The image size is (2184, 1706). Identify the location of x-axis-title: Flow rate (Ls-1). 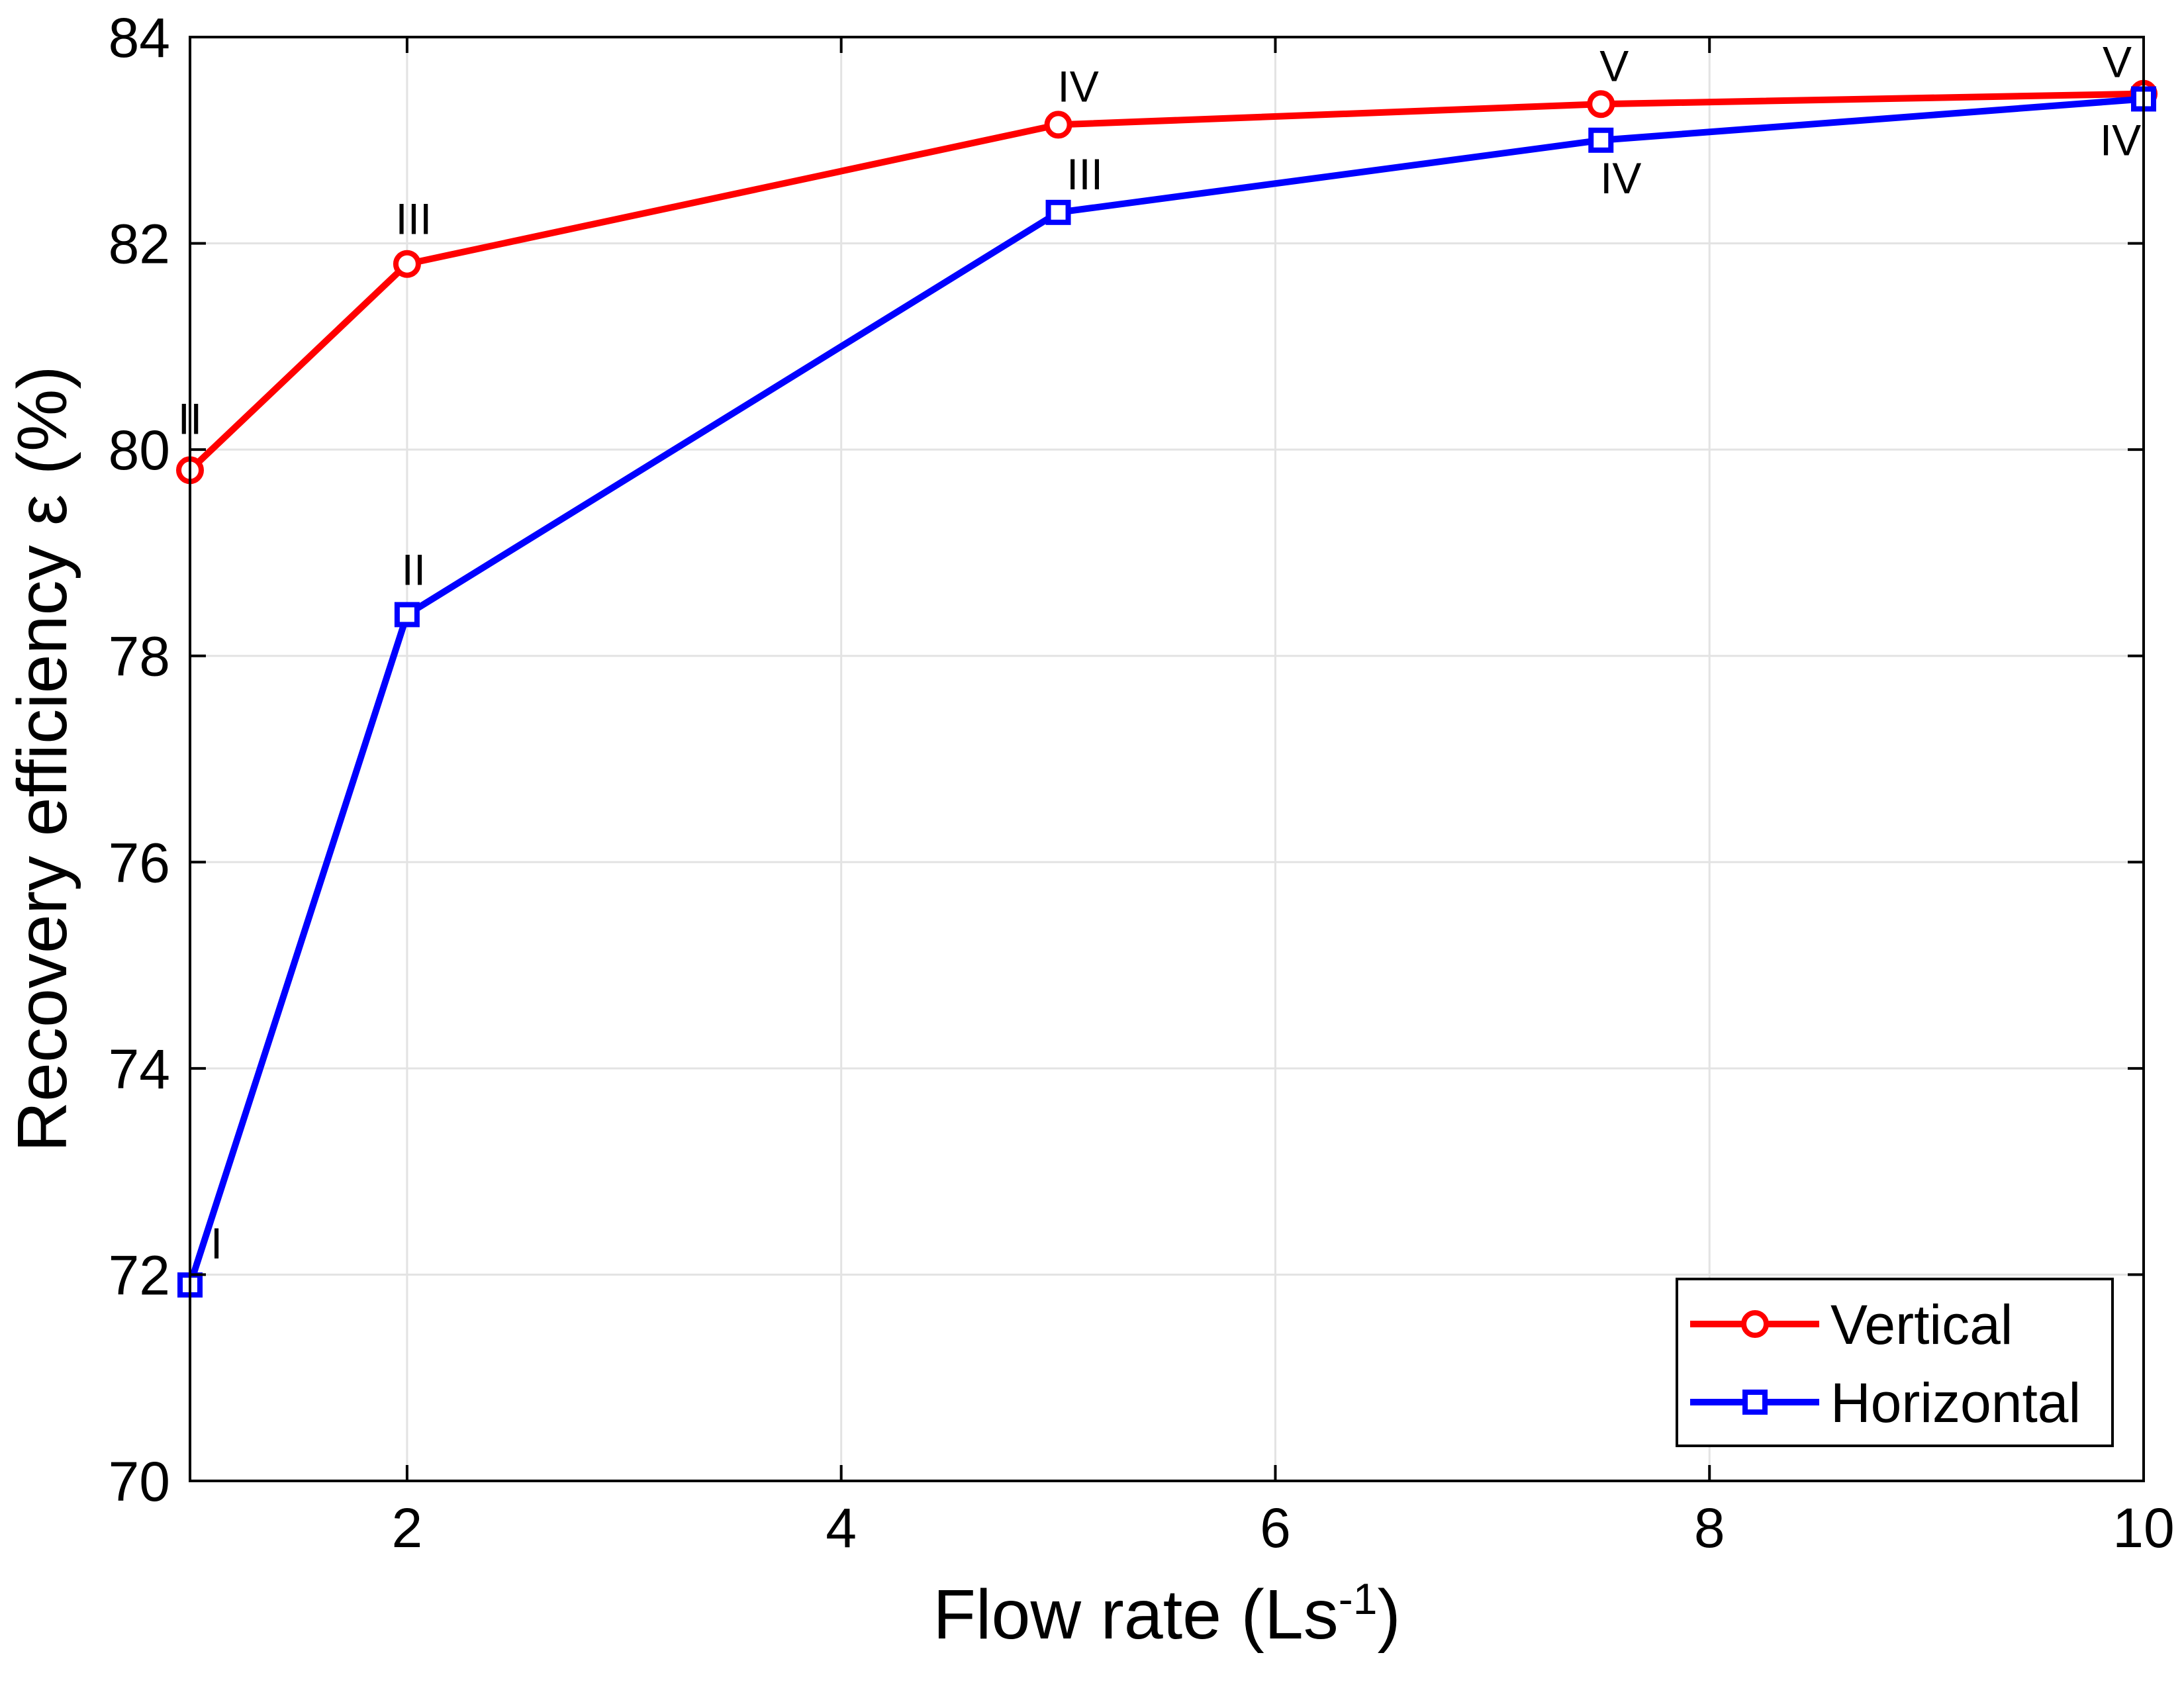
(1167, 1614).